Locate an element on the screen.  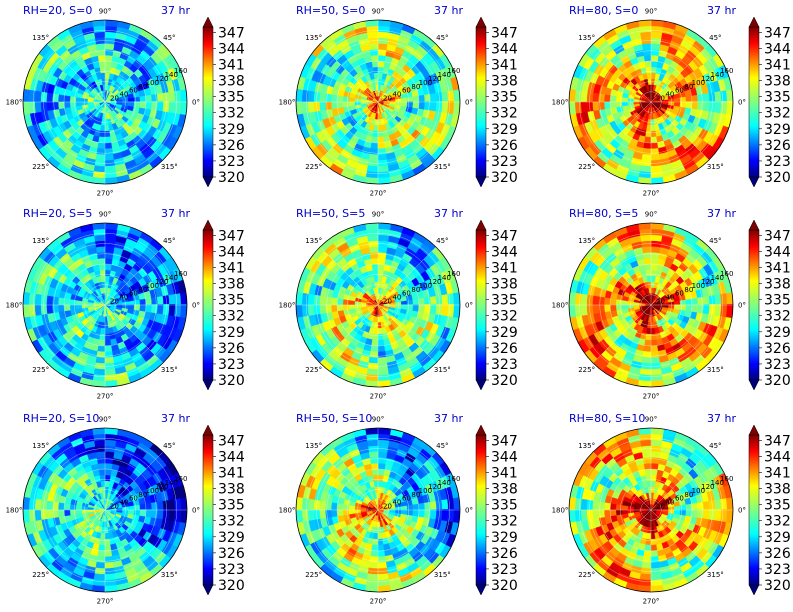
colorbar-tick-label: 332 is located at coordinates (777, 114).